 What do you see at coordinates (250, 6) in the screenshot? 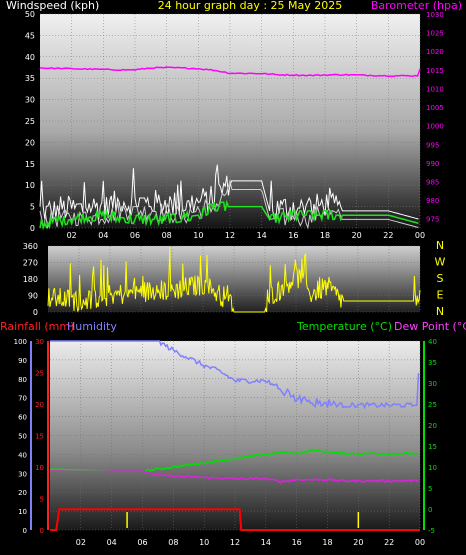
I see `graph-title: 24 hour graph day : 25 May 2025` at bounding box center [250, 6].